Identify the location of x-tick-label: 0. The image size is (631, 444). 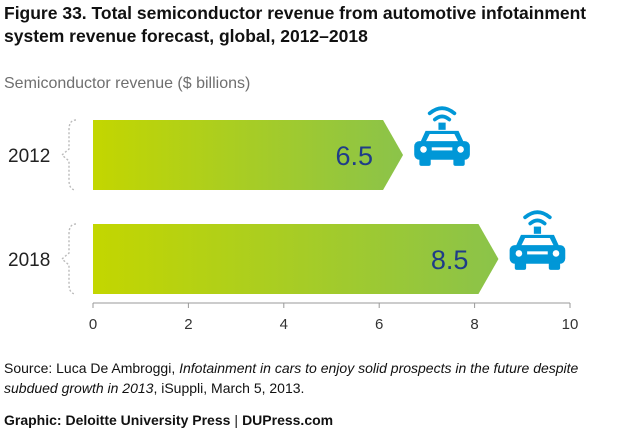
(93, 324).